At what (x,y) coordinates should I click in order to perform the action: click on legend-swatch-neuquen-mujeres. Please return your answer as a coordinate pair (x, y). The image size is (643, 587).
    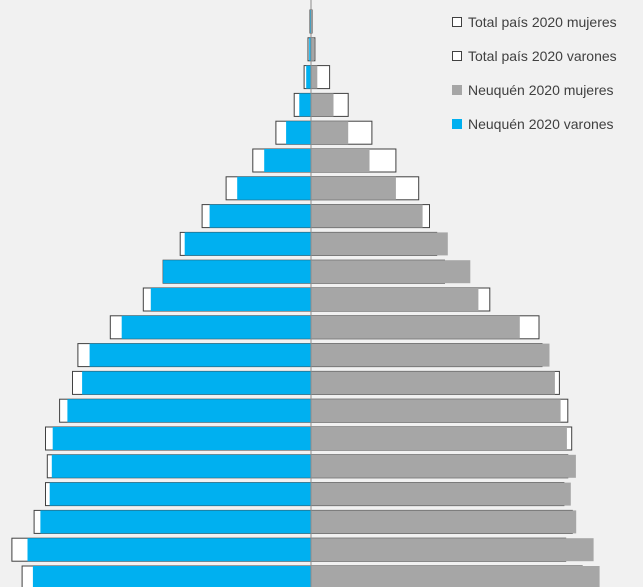
    Looking at the image, I should click on (457, 90).